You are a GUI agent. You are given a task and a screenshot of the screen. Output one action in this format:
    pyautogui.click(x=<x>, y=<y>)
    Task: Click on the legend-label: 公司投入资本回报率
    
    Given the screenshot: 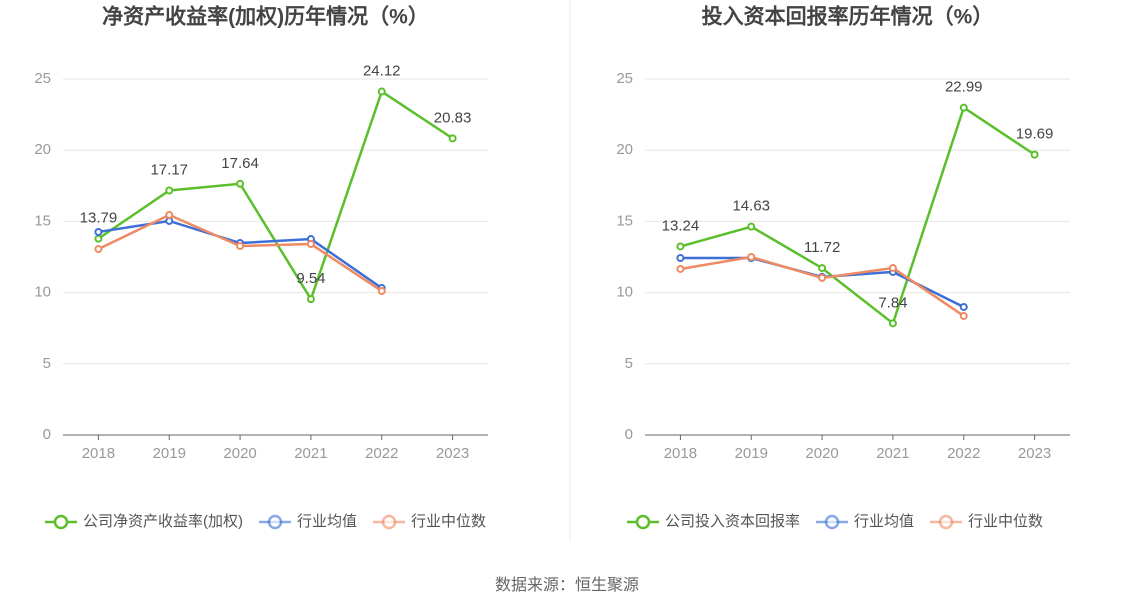 What is the action you would take?
    pyautogui.click(x=732, y=521)
    